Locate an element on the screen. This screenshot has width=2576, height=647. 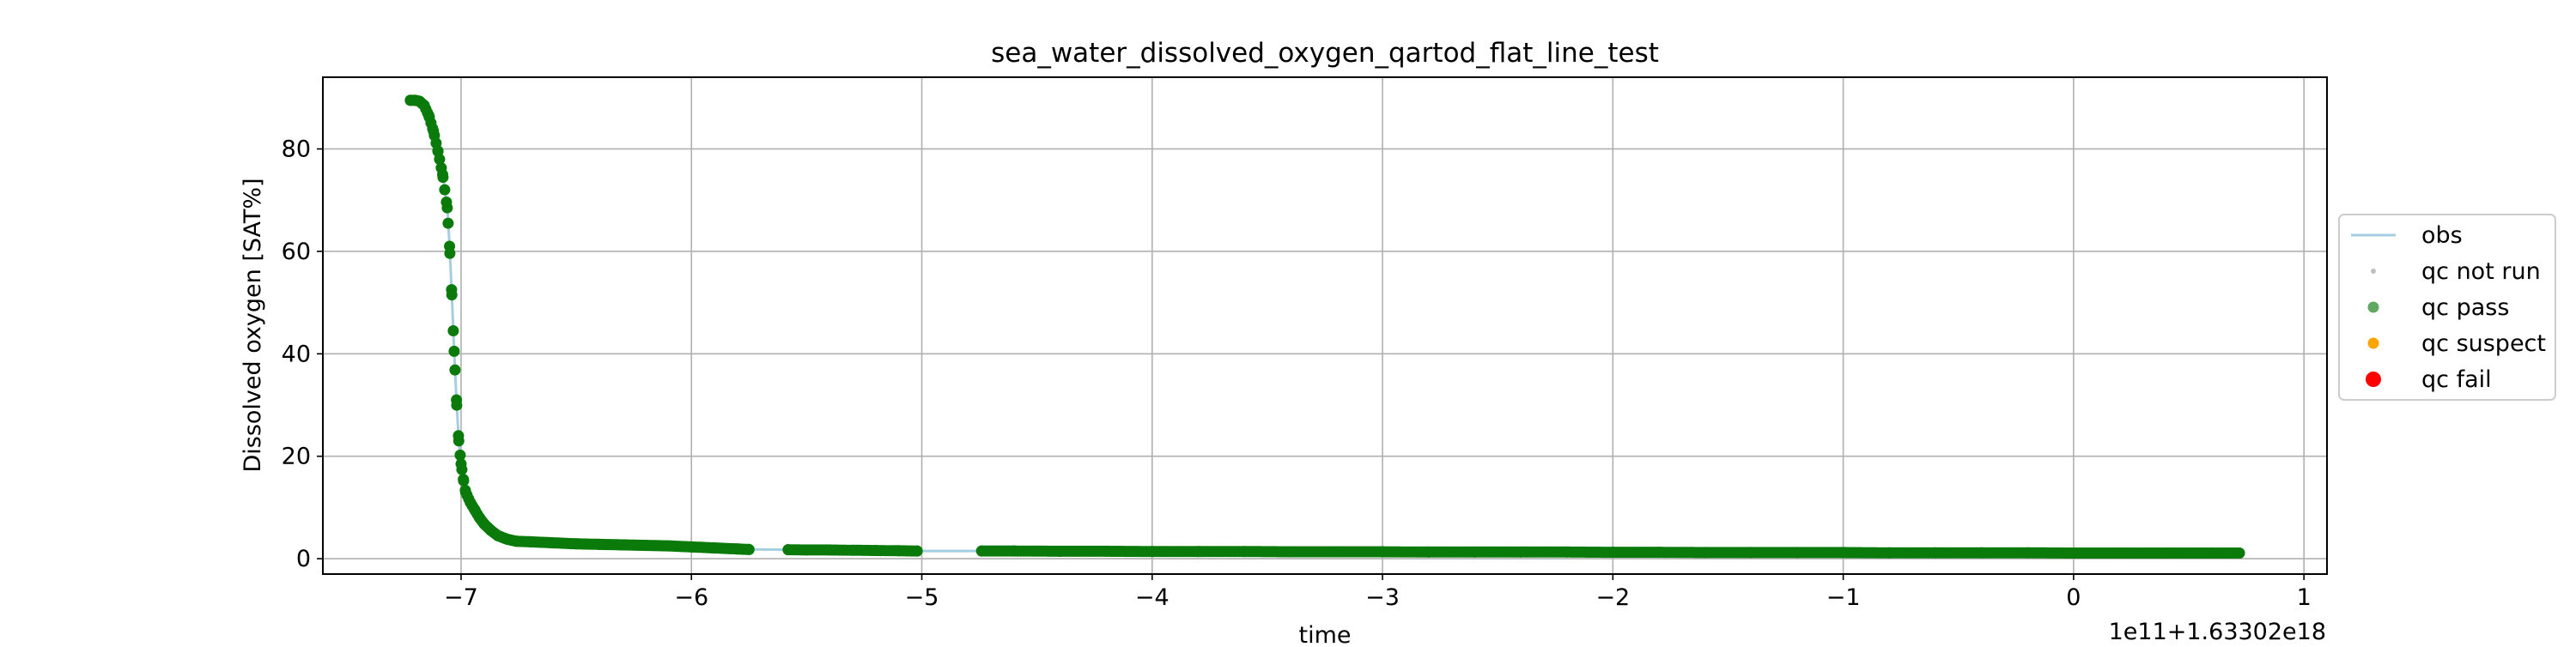
x-tick-label: 0 is located at coordinates (2073, 597).